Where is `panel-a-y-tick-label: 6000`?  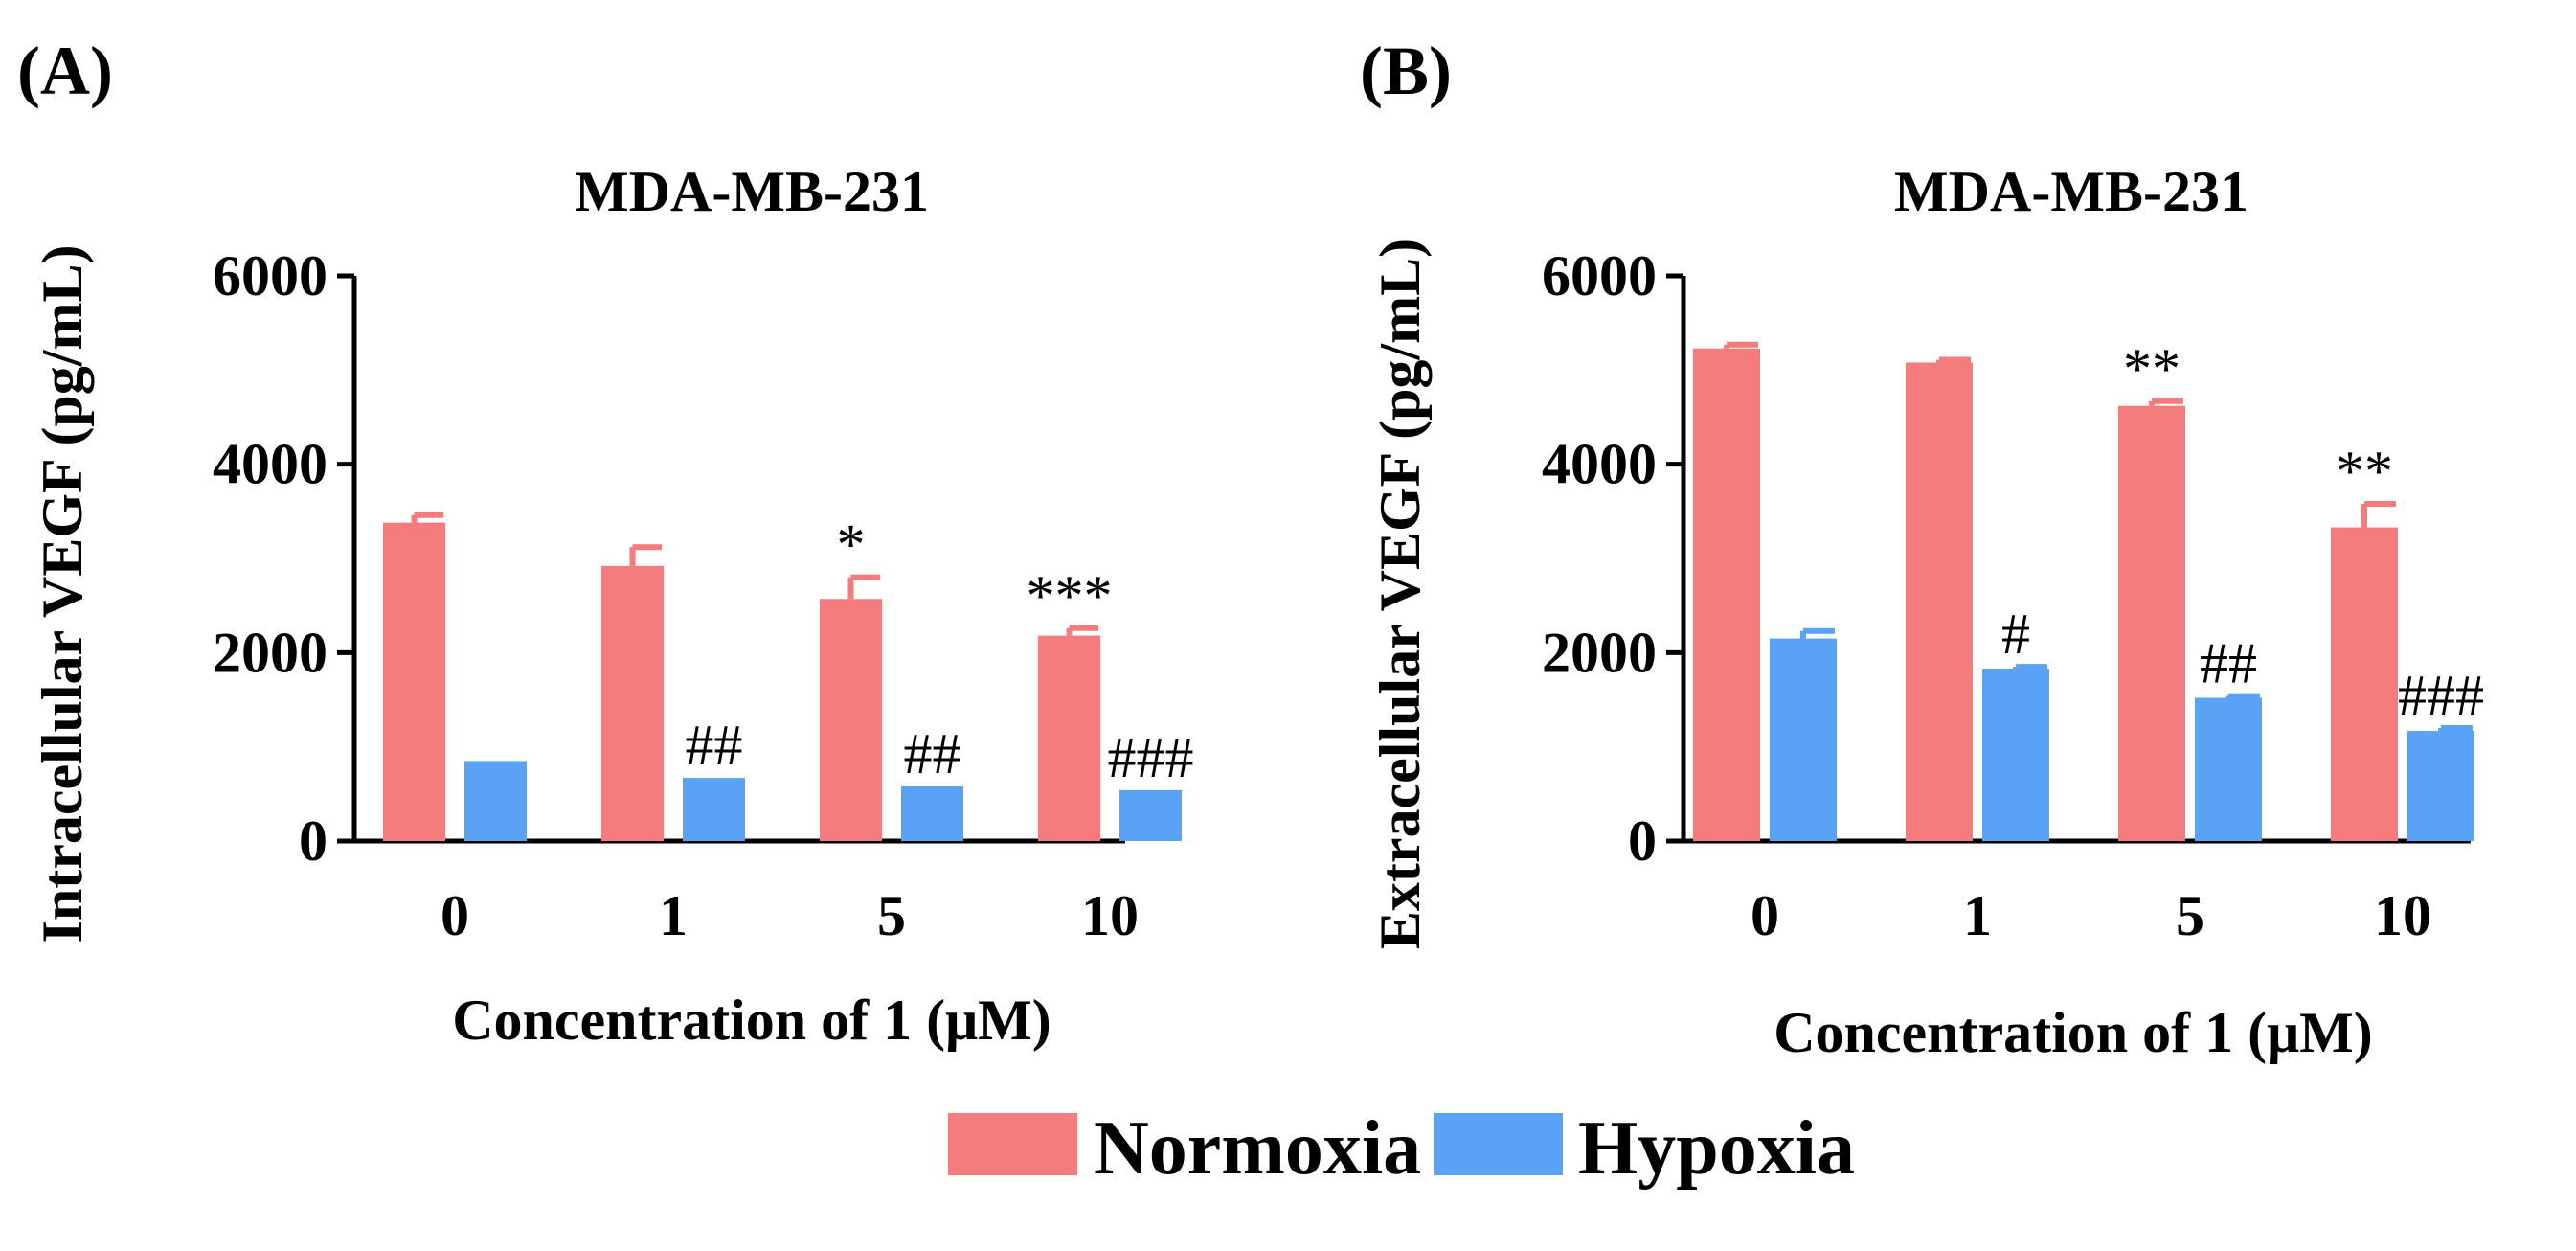 panel-a-y-tick-label: 6000 is located at coordinates (270, 275).